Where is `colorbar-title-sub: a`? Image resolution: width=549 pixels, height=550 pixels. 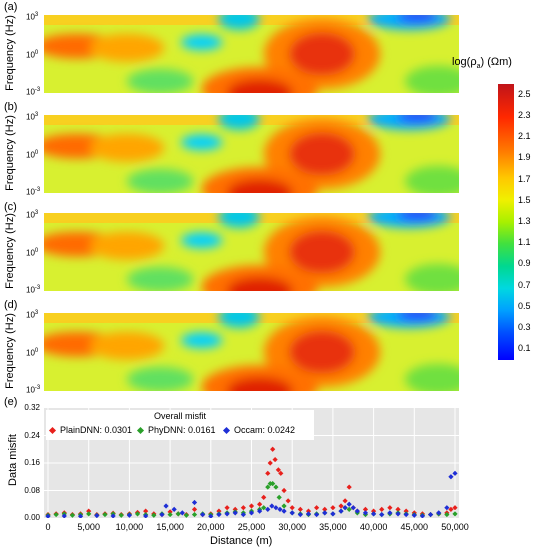
colorbar-title-sub: a is located at coordinates (478, 67).